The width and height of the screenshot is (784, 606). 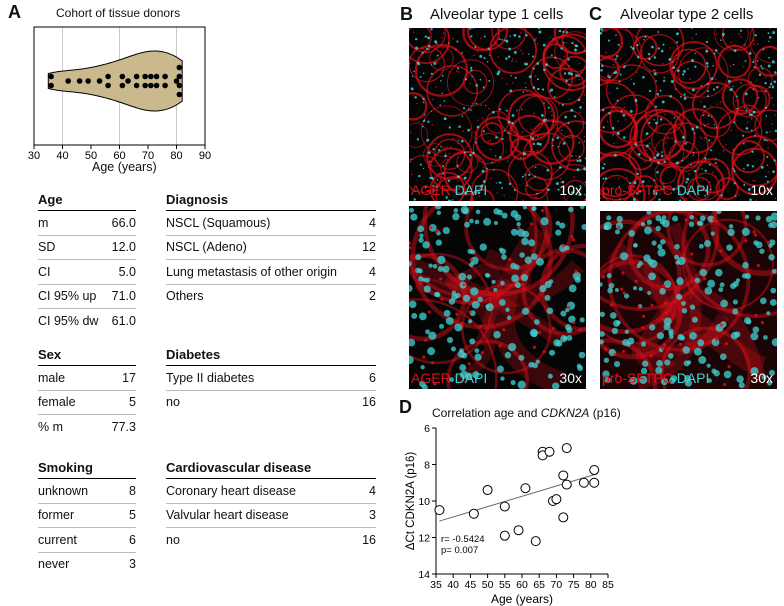 I want to click on magnification-label: 30x, so click(x=570, y=378).